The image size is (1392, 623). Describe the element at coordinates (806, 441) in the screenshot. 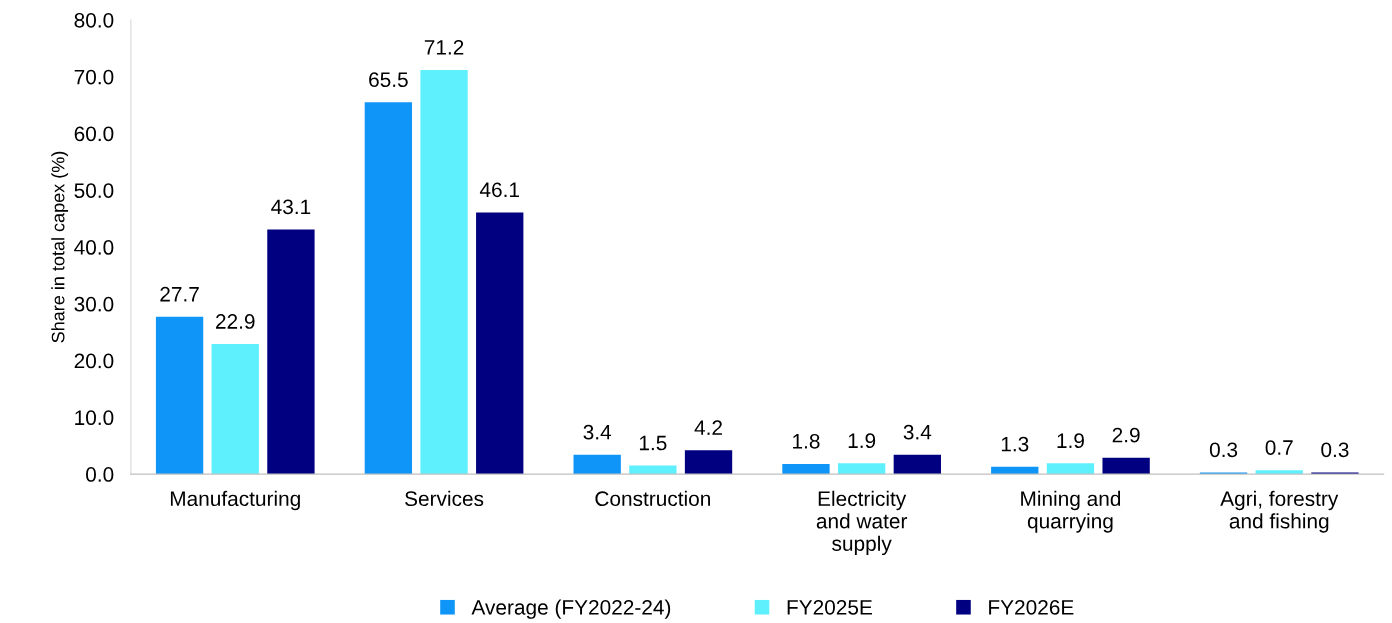

I see `data-label: 1.8` at that location.